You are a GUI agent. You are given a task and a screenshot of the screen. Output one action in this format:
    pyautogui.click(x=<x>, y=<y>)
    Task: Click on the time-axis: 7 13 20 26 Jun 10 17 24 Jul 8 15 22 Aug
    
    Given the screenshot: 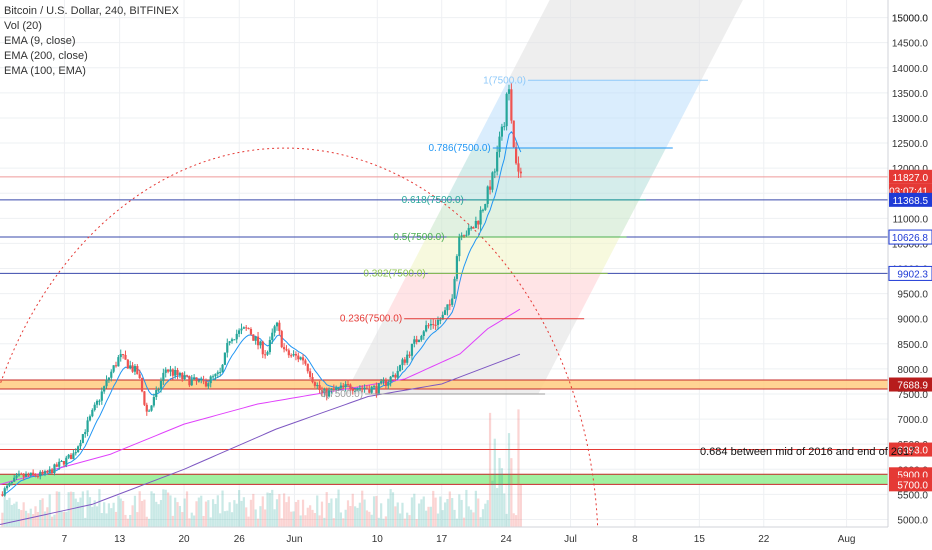 What is the action you would take?
    pyautogui.click(x=466, y=538)
    